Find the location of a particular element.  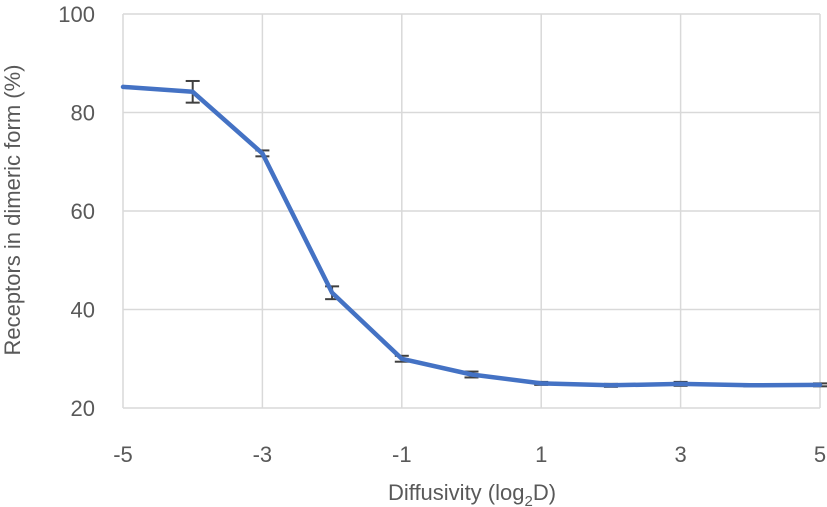

y-tick-labels: 20 40 60 80 100 is located at coordinates (76, 211).